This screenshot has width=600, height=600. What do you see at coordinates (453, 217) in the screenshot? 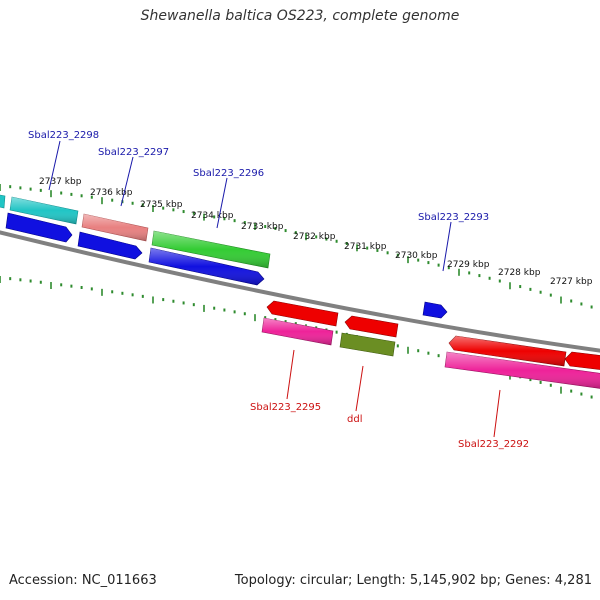
I see `gene-label-sbal223-2293: Sbal223_2293` at bounding box center [453, 217].